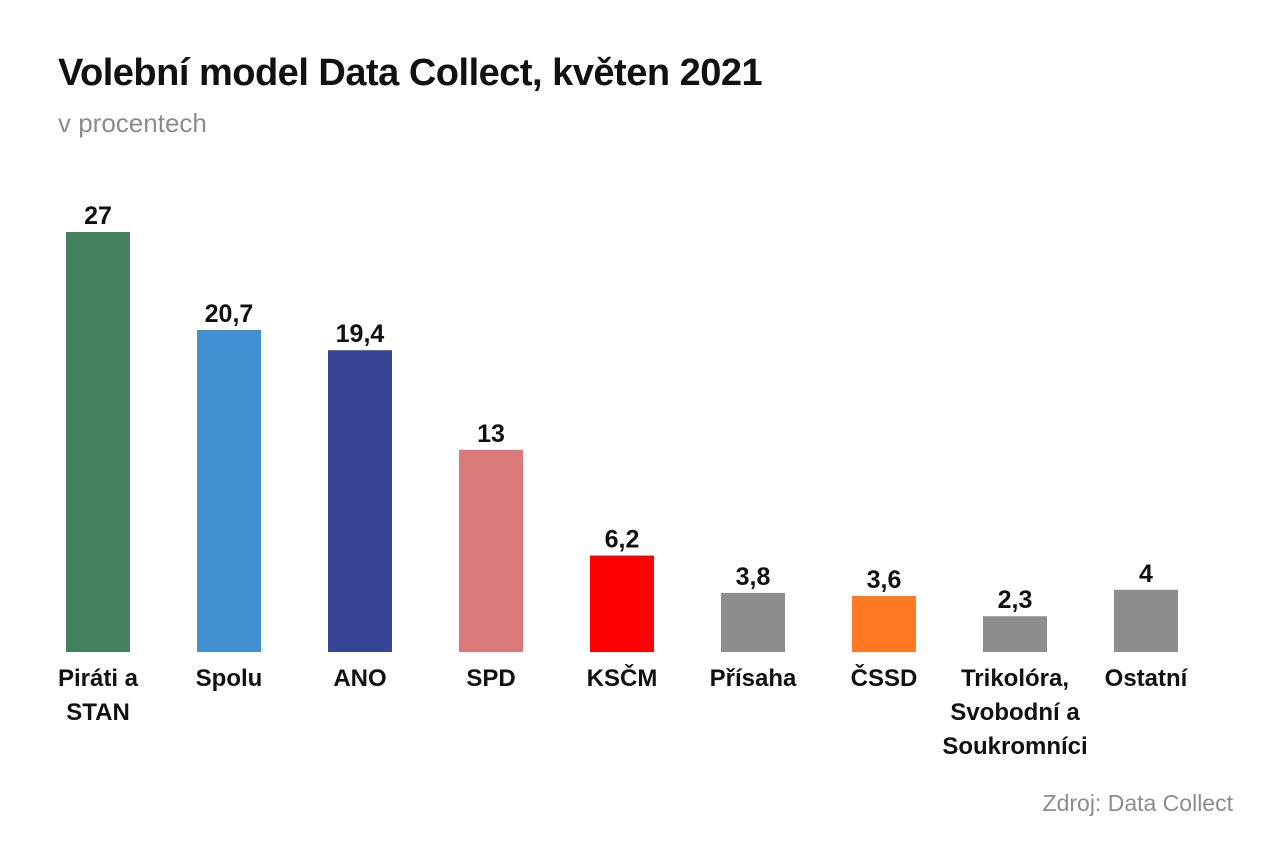 This screenshot has height=865, width=1267. I want to click on category-label-7: Trikolóra, Svobodní a Soukromníci, so click(1014, 712).